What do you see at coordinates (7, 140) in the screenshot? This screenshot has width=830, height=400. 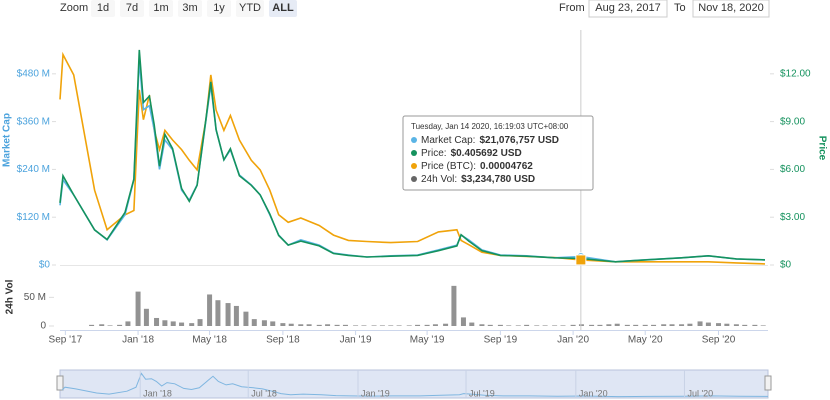 I see `y-axis-title: Market Cap` at bounding box center [7, 140].